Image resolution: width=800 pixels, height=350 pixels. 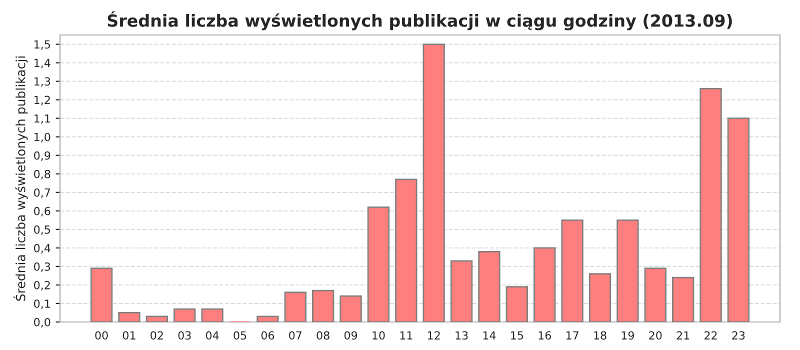 What do you see at coordinates (710, 335) in the screenshot?
I see `x-tick-label: 22` at bounding box center [710, 335].